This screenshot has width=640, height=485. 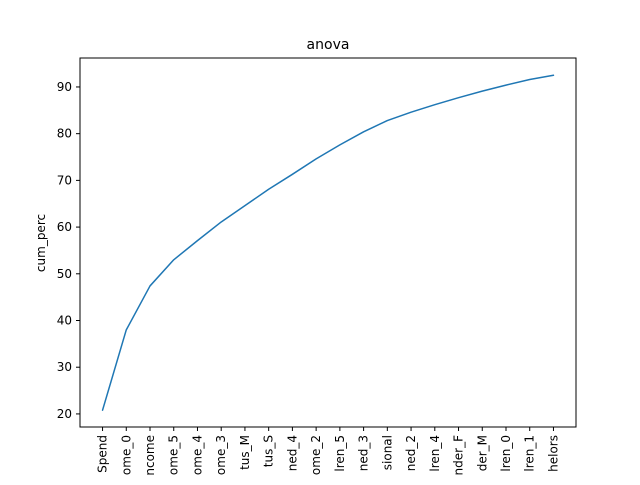 I want to click on y-tick-label: 90, so click(x=64, y=87).